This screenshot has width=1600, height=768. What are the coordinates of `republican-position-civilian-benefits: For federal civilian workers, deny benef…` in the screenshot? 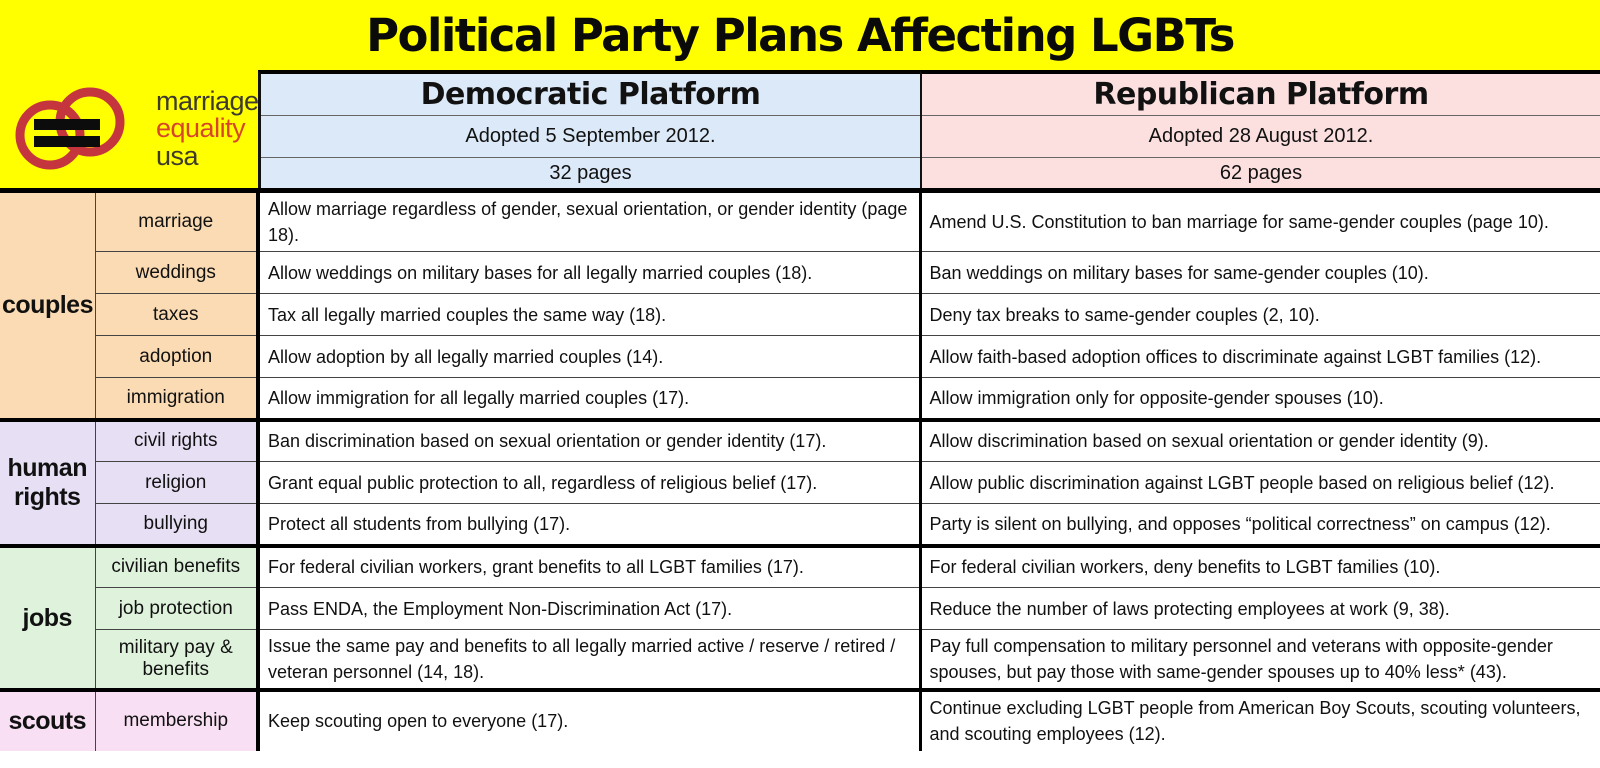 It's located at (1260, 565).